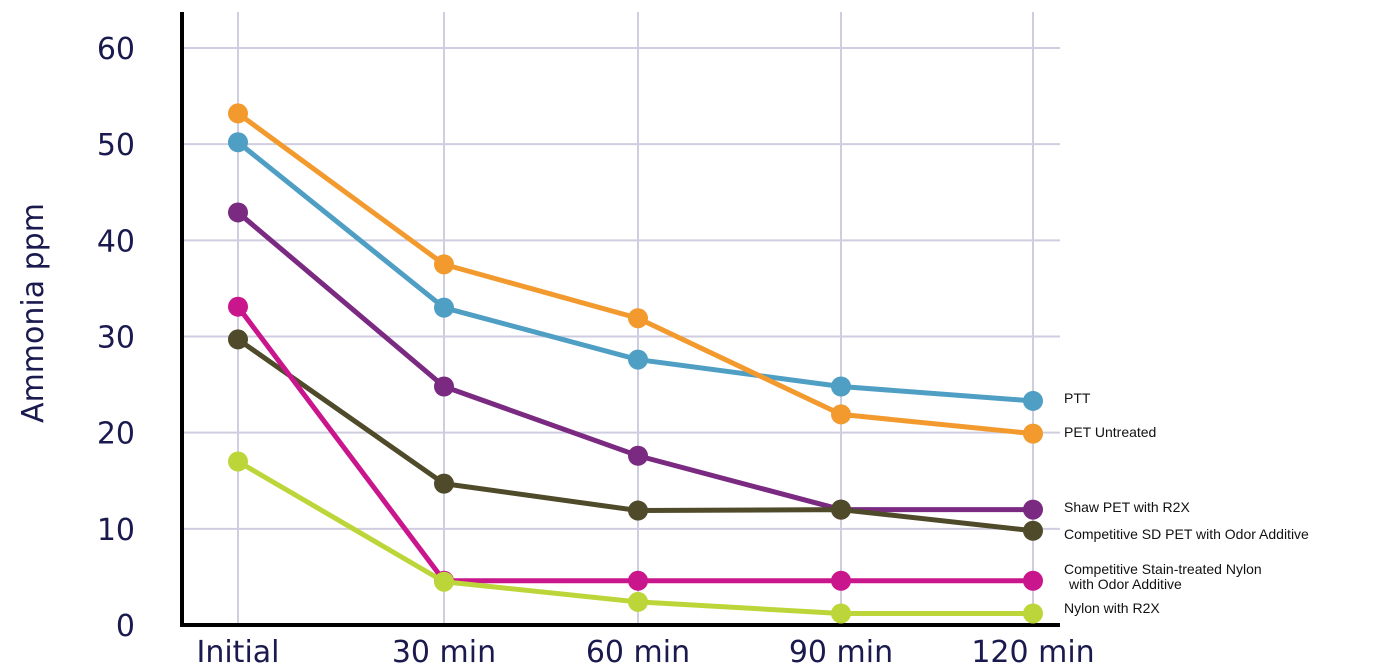 This screenshot has height=670, width=1397. I want to click on y-tick-label: 30, so click(116, 338).